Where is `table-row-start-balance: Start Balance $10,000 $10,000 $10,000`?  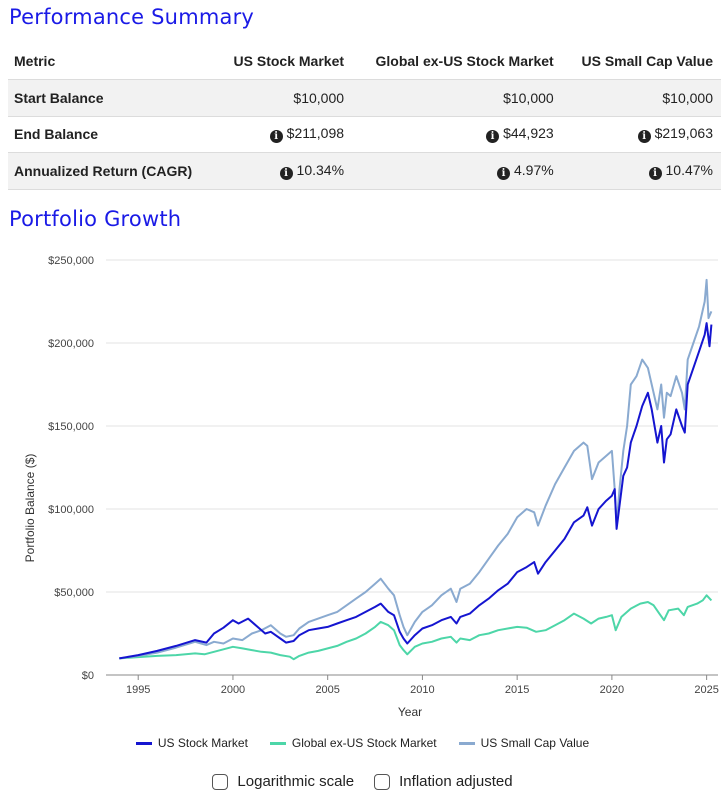
table-row-start-balance: Start Balance $10,000 $10,000 $10,000 is located at coordinates (364, 97).